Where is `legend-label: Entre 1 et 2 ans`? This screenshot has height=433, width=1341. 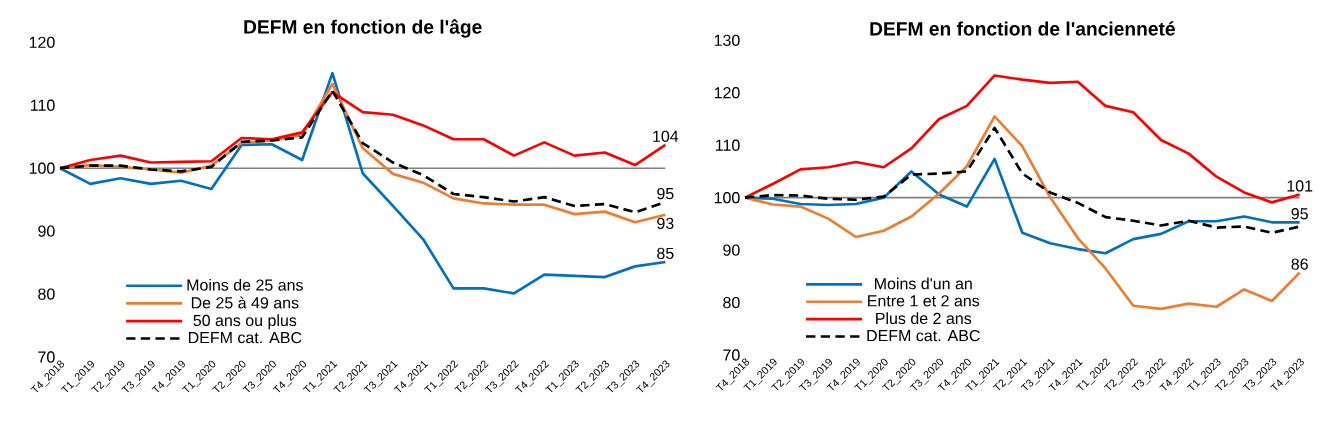
legend-label: Entre 1 et 2 ans is located at coordinates (924, 301).